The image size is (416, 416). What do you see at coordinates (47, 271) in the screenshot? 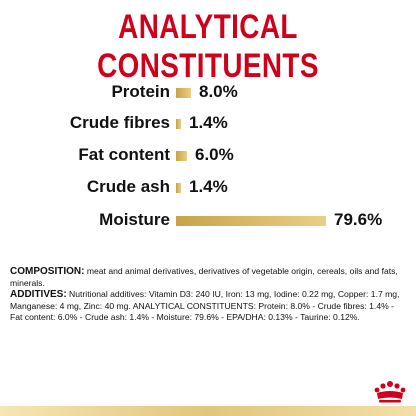
I see `composition-label: COMPOSITION:` at bounding box center [47, 271].